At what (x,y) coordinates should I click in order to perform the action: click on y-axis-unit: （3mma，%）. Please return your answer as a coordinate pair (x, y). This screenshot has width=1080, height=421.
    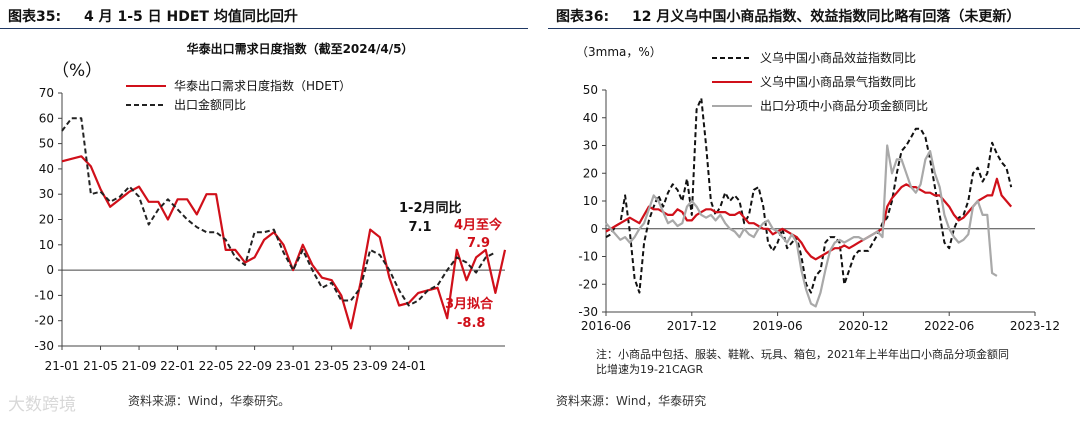
    Looking at the image, I should click on (619, 52).